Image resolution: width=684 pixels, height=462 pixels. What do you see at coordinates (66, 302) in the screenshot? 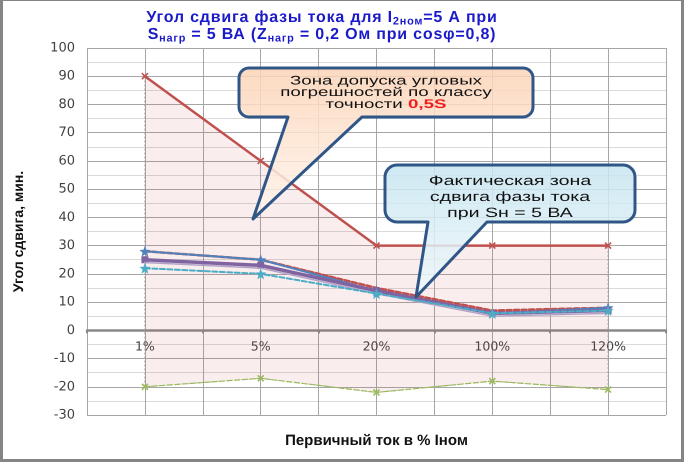
I see `y-tick-label: 10` at bounding box center [66, 302].